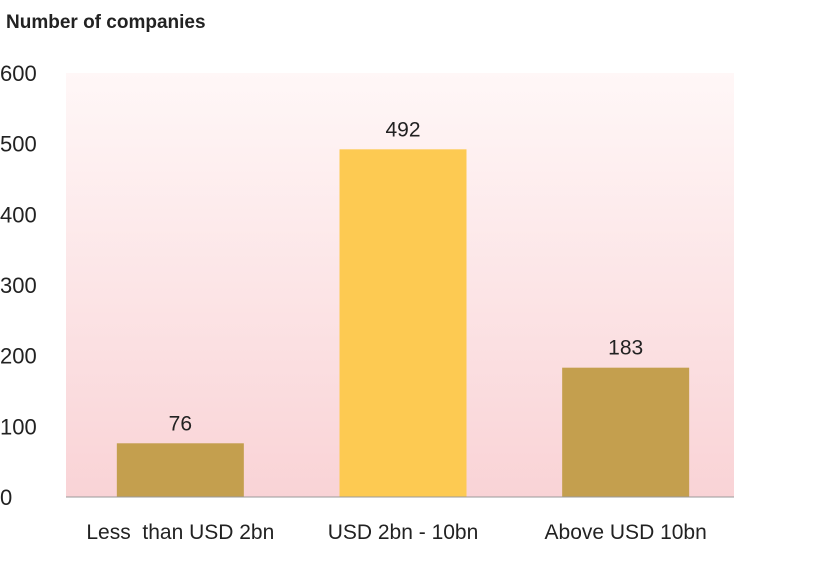 This screenshot has width=832, height=570. Describe the element at coordinates (18, 144) in the screenshot. I see `y-tick-label: 500` at that location.